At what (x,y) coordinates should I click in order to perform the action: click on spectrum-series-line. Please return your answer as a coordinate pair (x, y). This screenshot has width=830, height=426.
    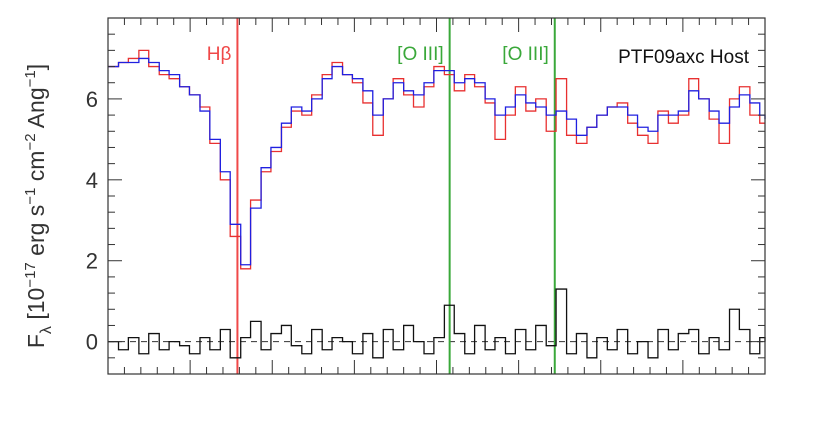
    Looking at the image, I should click on (437, 323).